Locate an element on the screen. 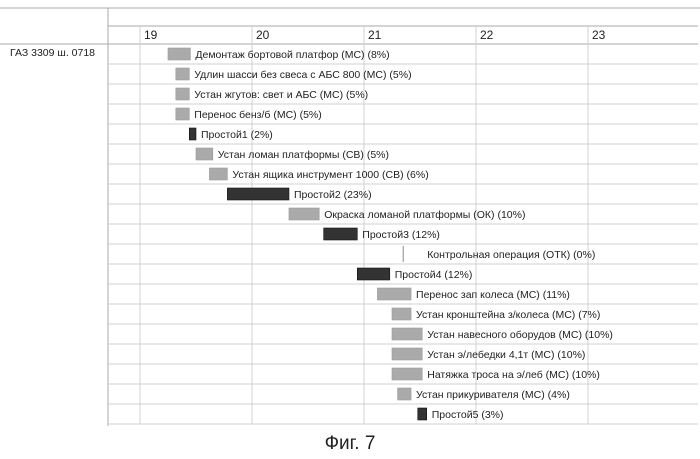 The image size is (700, 459). x-tick-label: 19 is located at coordinates (151, 35).